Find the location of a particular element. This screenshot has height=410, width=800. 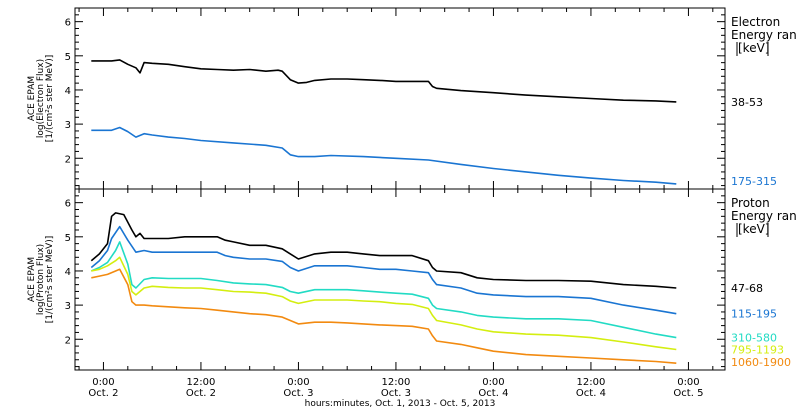

legend-title: Electron is located at coordinates (755, 22).